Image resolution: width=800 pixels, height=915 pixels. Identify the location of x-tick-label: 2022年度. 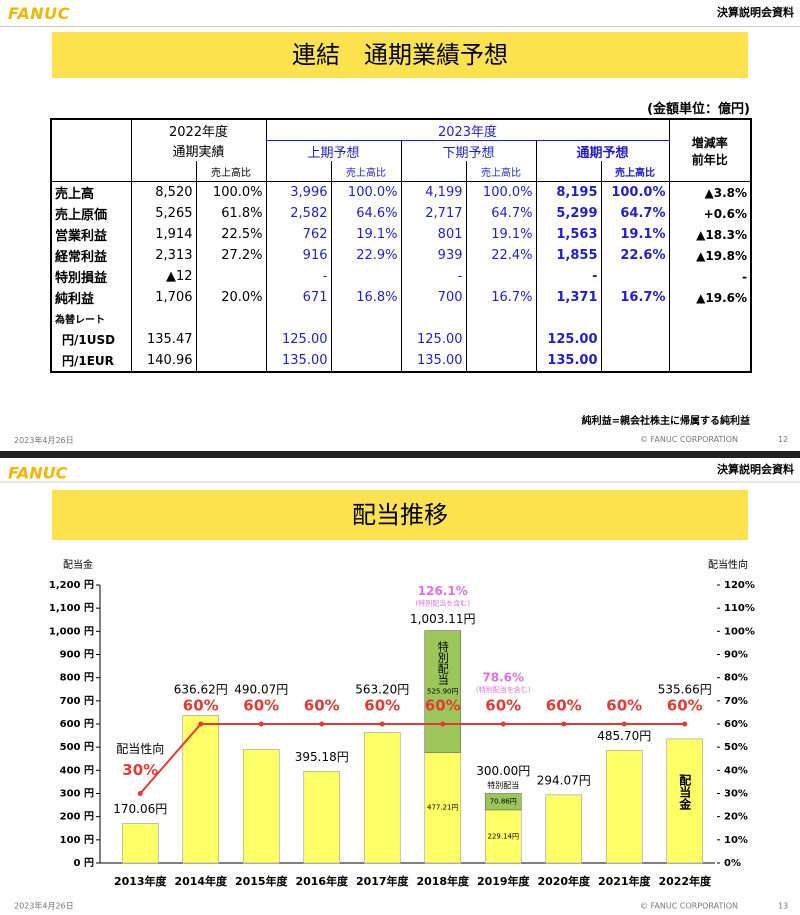
(685, 881).